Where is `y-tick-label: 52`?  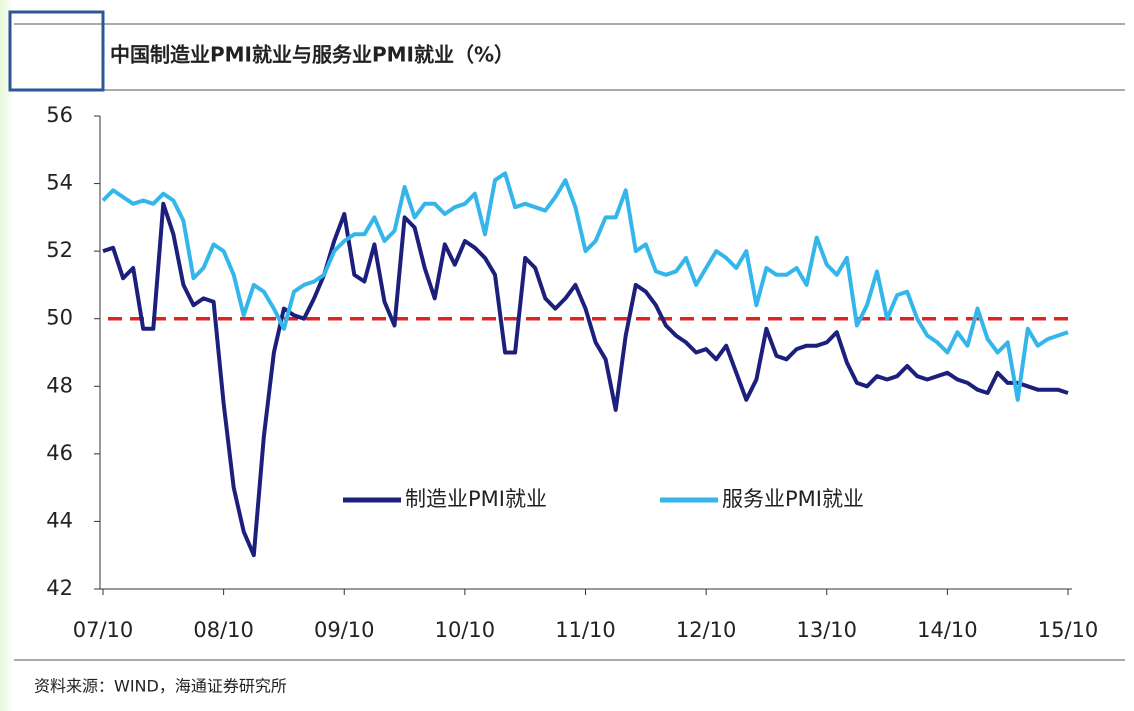 y-tick-label: 52 is located at coordinates (59, 250).